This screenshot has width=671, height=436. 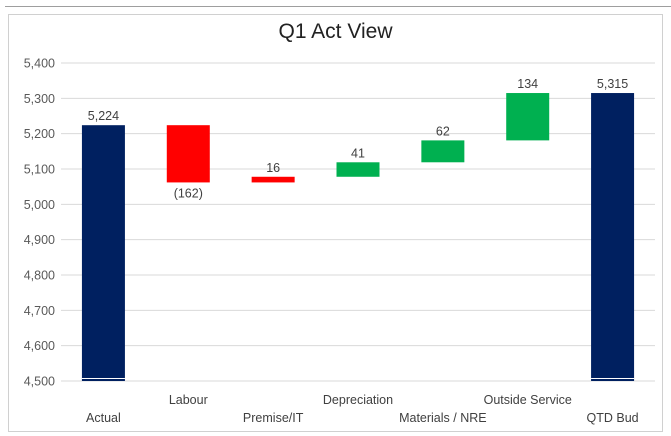 I want to click on category-label: Labour, so click(x=188, y=400).